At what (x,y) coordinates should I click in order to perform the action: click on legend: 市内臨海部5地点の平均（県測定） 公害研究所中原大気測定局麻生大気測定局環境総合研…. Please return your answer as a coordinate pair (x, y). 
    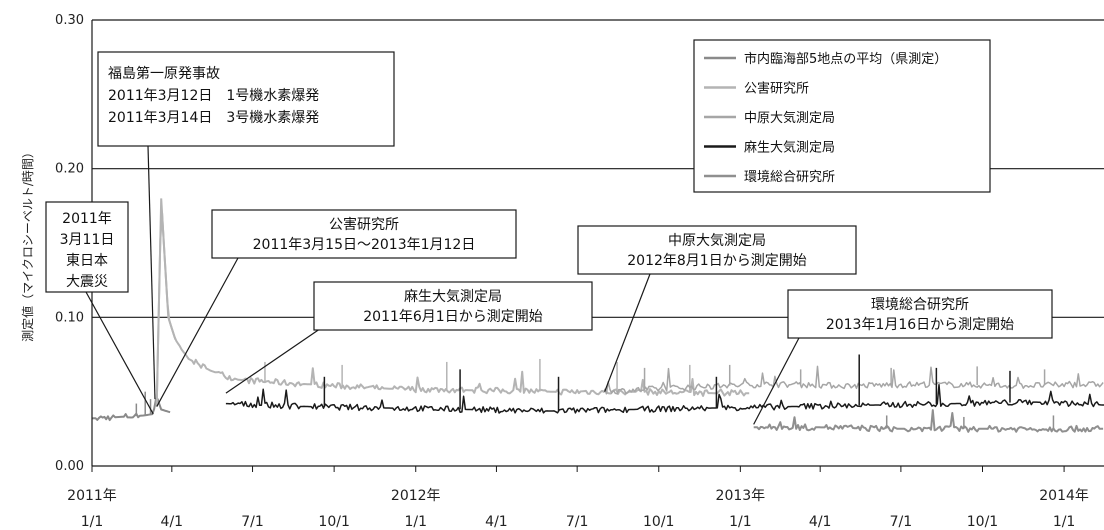
    Looking at the image, I should click on (842, 116).